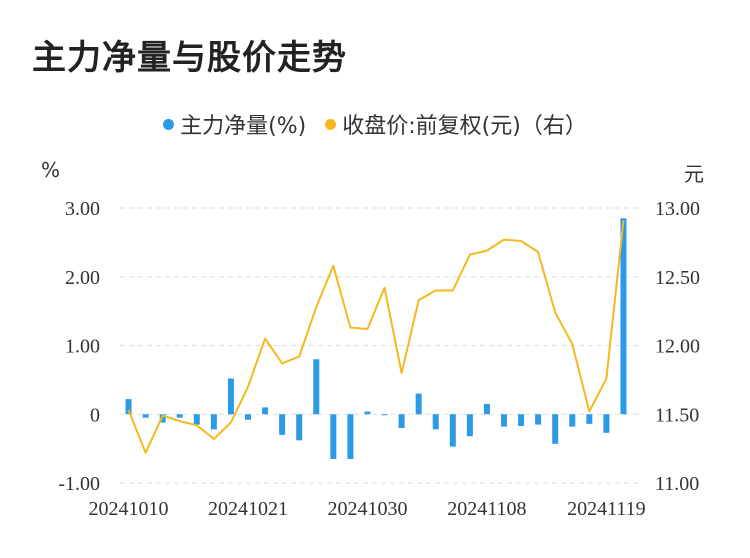 The image size is (750, 558). What do you see at coordinates (677, 415) in the screenshot?
I see `right-axis-tick-label: 11.50` at bounding box center [677, 415].